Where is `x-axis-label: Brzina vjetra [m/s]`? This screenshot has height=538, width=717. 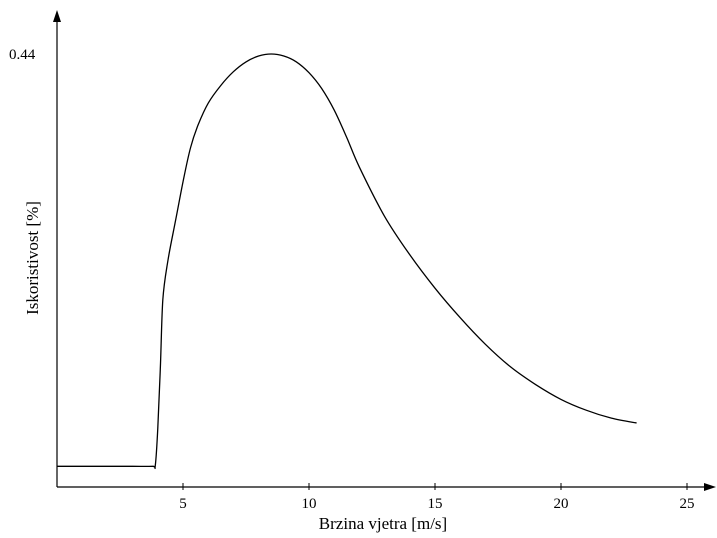 x-axis-label: Brzina vjetra [m/s] is located at coordinates (383, 523).